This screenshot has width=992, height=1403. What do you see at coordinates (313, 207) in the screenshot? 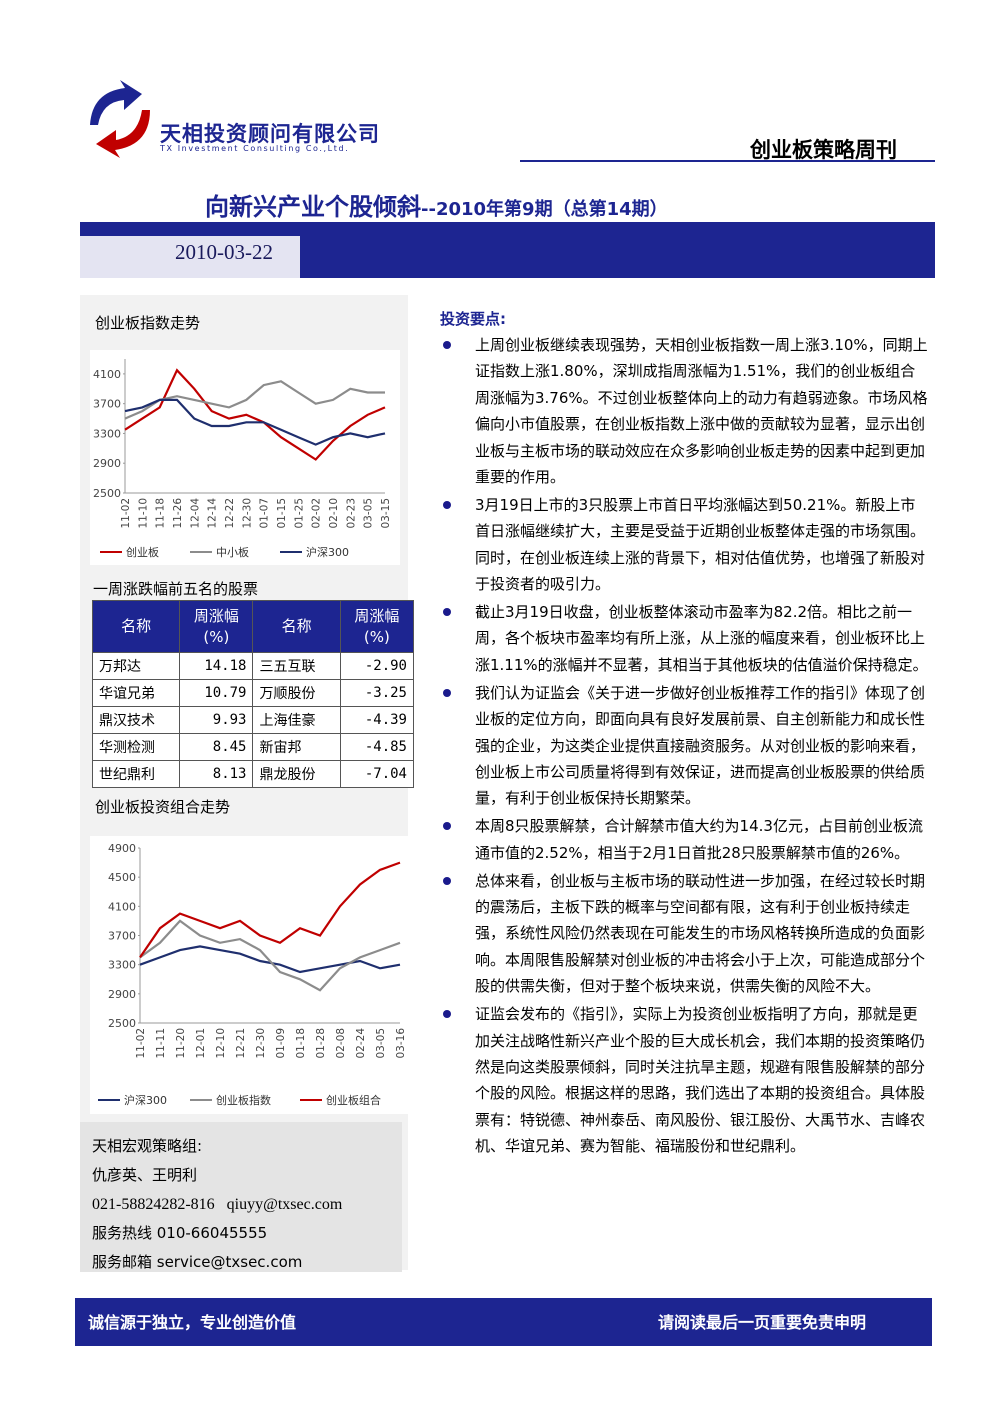
I see `title: 向新兴产业个股倾斜` at bounding box center [313, 207].